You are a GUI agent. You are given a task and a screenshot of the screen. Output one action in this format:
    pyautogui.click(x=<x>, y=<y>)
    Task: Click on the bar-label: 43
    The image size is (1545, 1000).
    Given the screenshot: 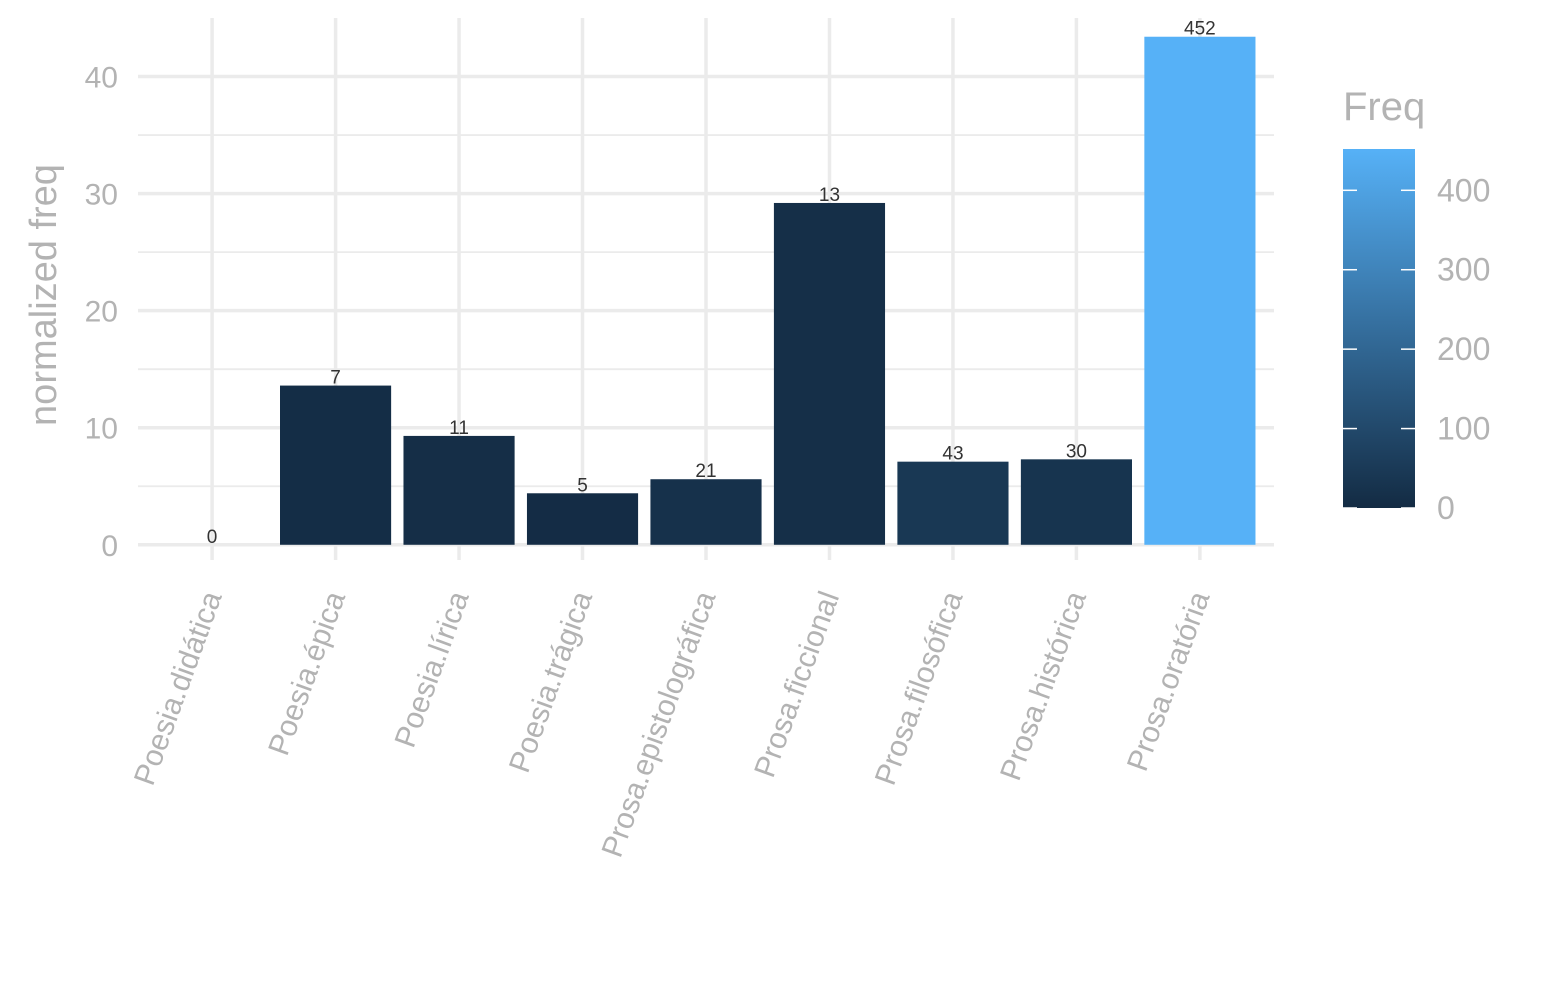 What is the action you would take?
    pyautogui.click(x=952, y=454)
    